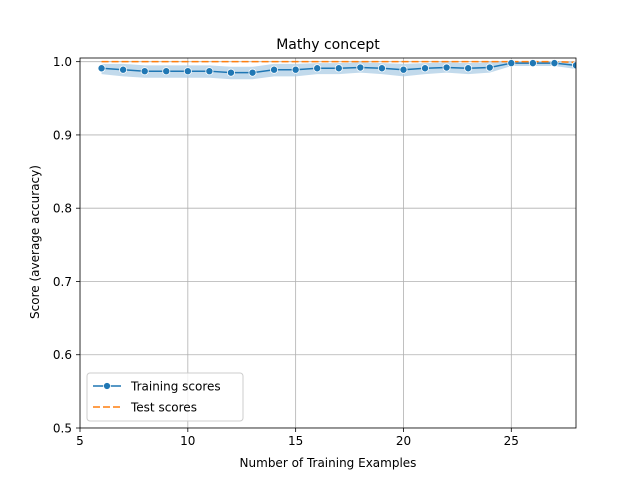 Image resolution: width=640 pixels, height=480 pixels. What do you see at coordinates (187, 441) in the screenshot?
I see `x-tick-label: 10` at bounding box center [187, 441].